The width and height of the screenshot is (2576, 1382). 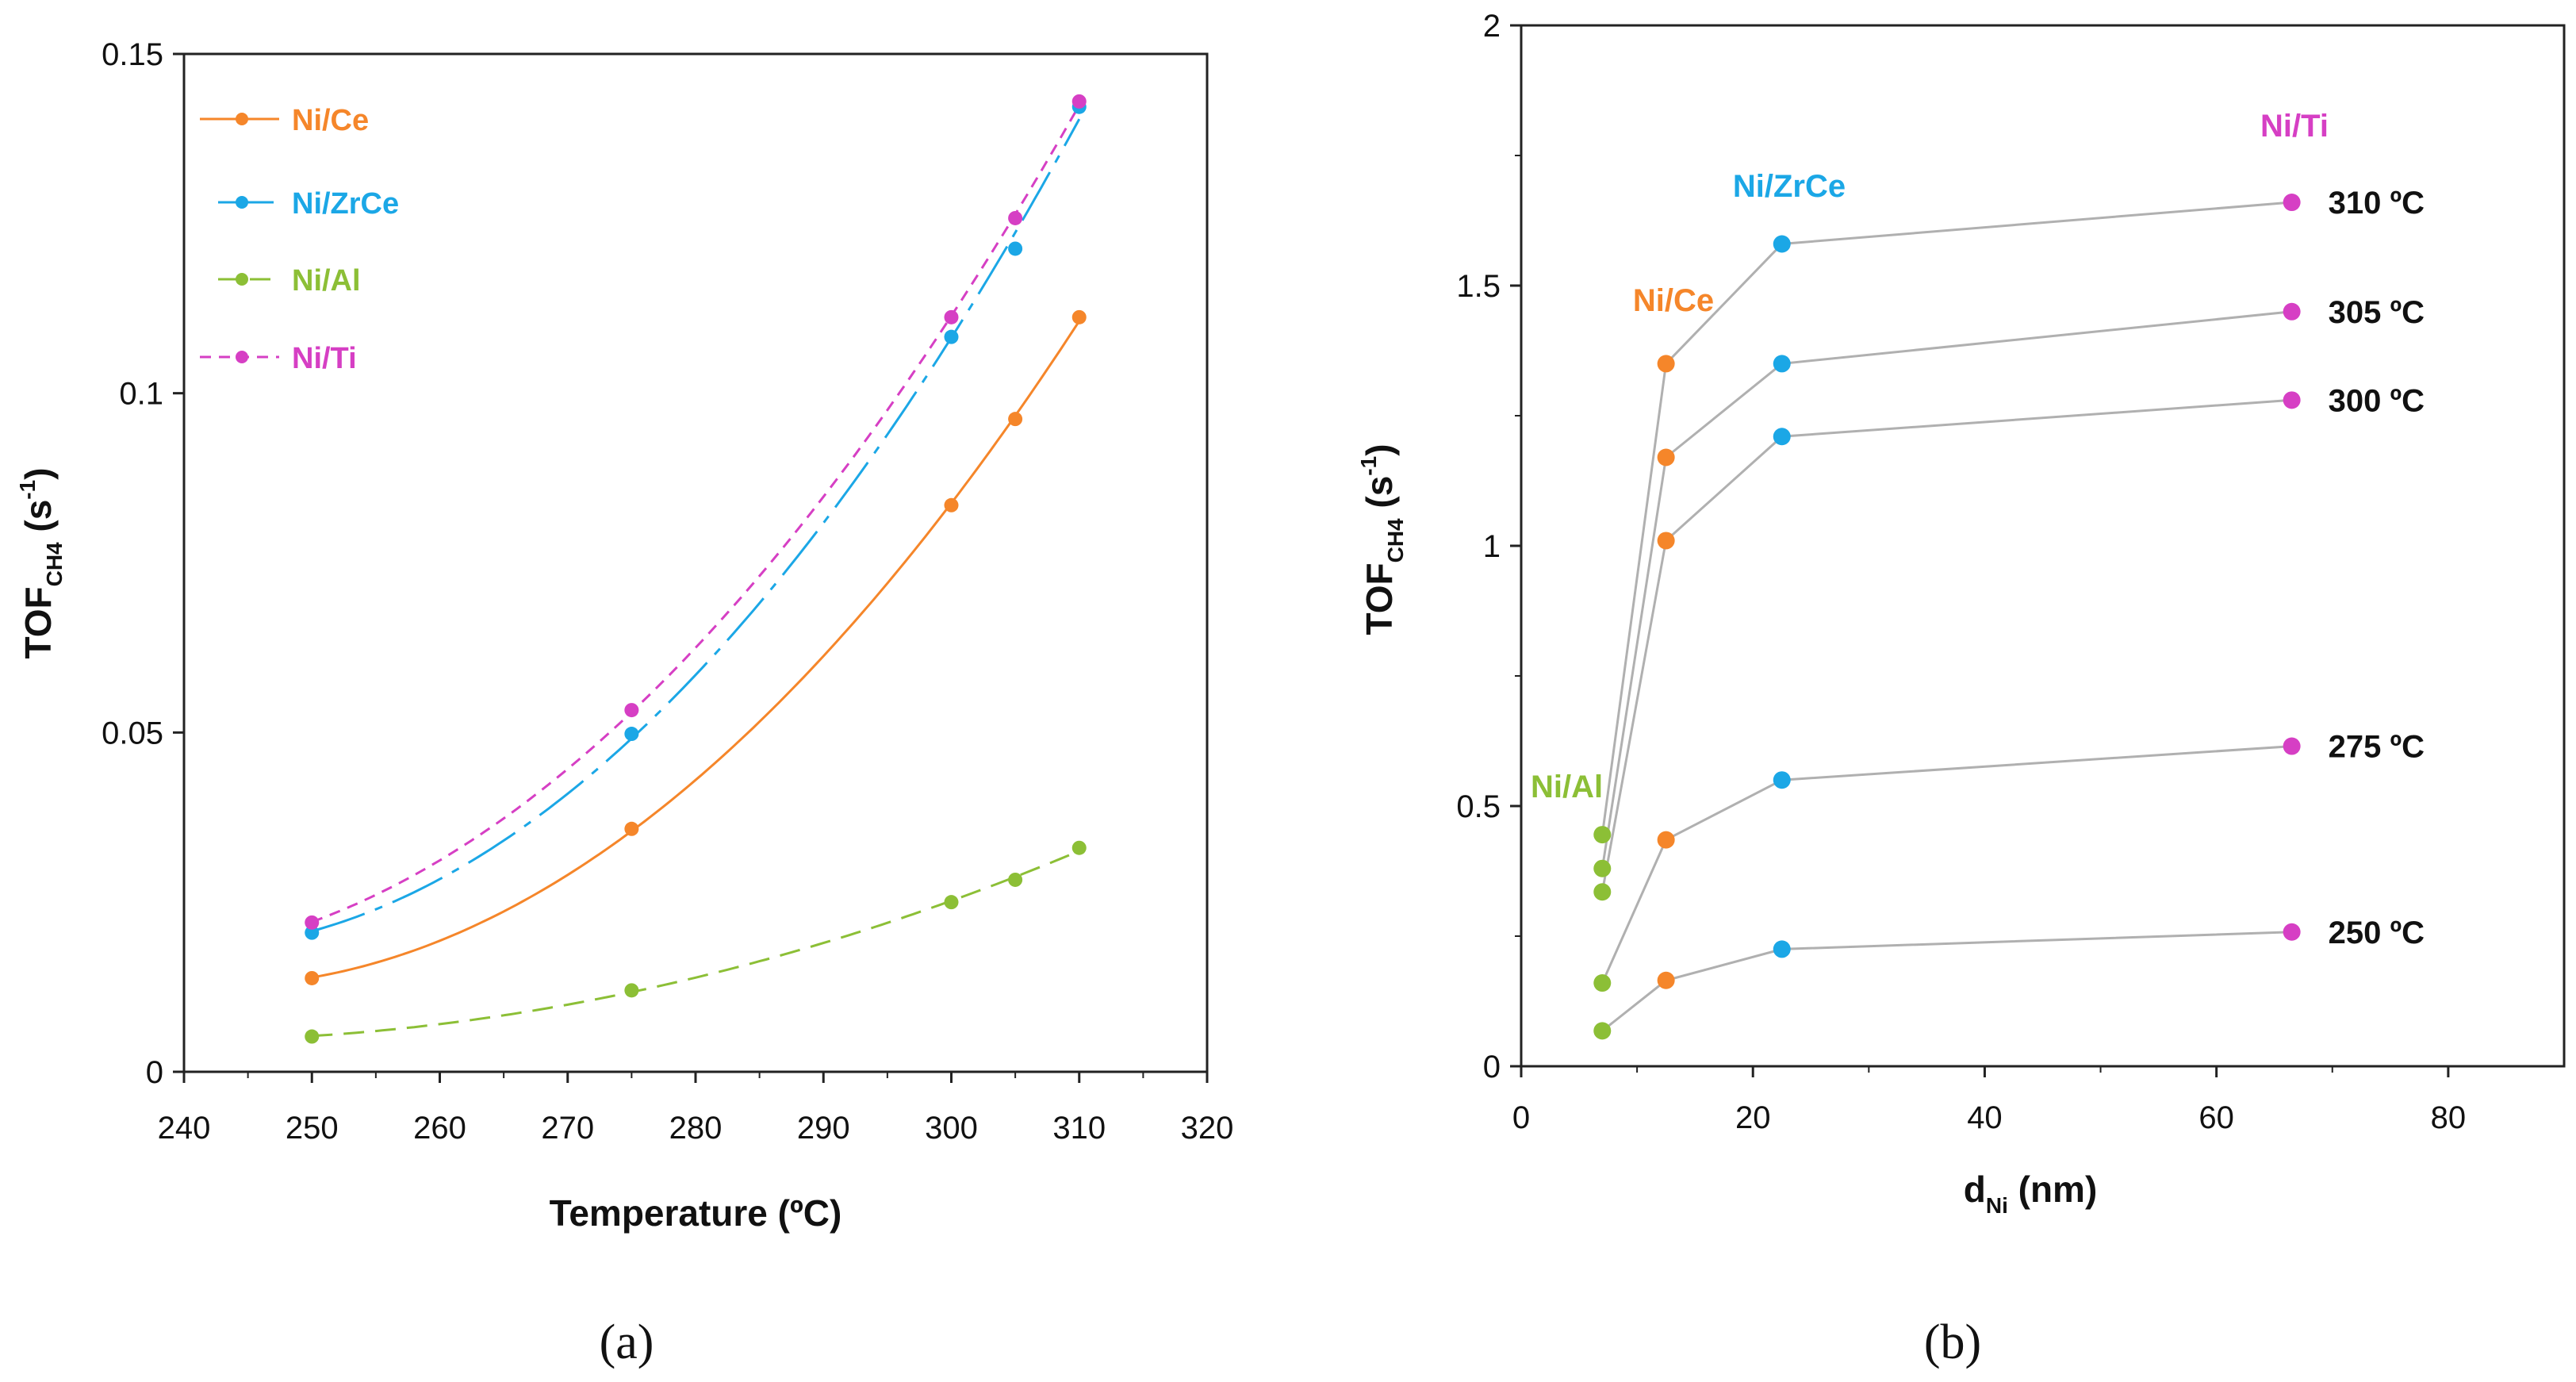 What do you see at coordinates (952, 1128) in the screenshot?
I see `a-x-tick-label: 300` at bounding box center [952, 1128].